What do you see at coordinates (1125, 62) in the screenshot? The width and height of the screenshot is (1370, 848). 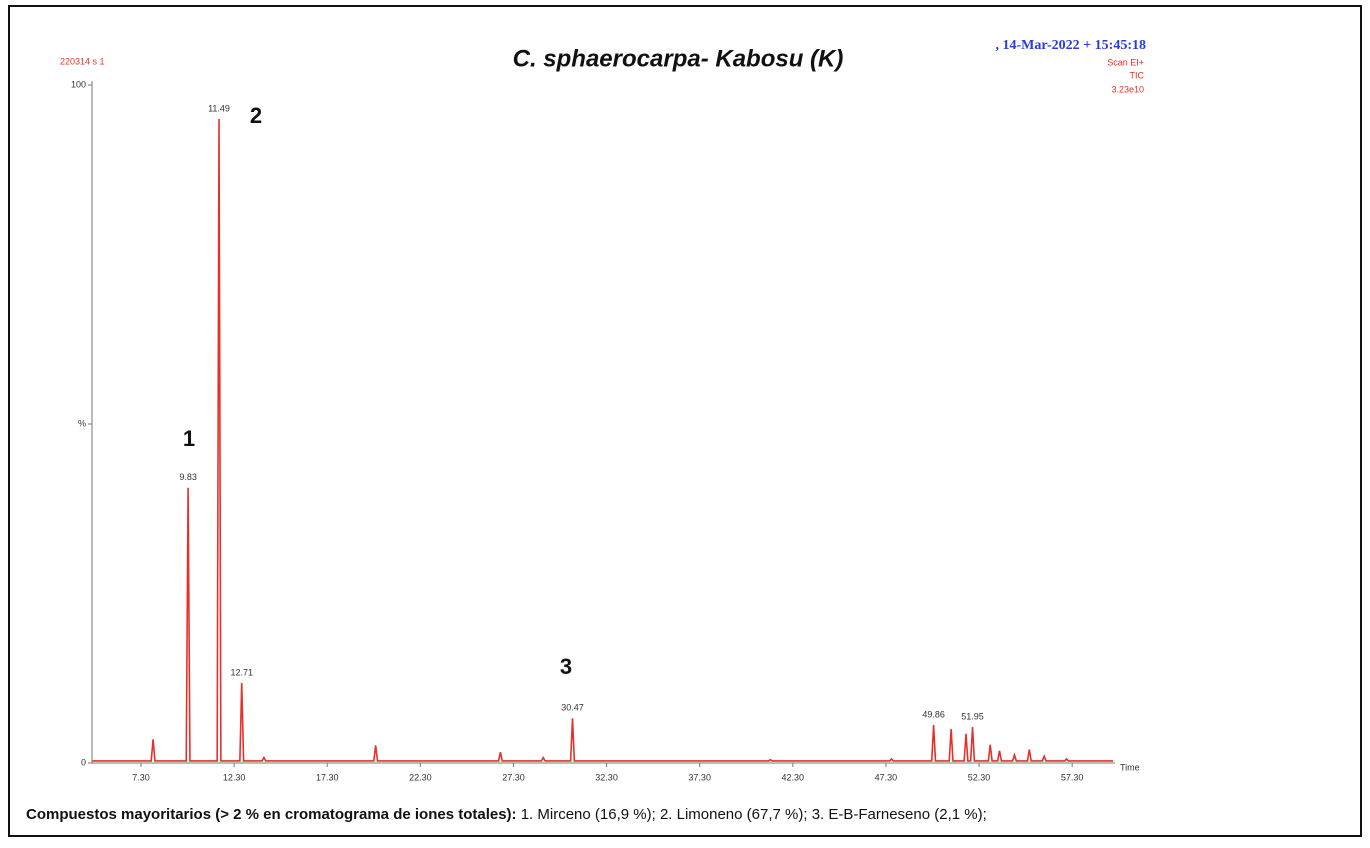 I see `scan-mode: Scan EI+` at bounding box center [1125, 62].